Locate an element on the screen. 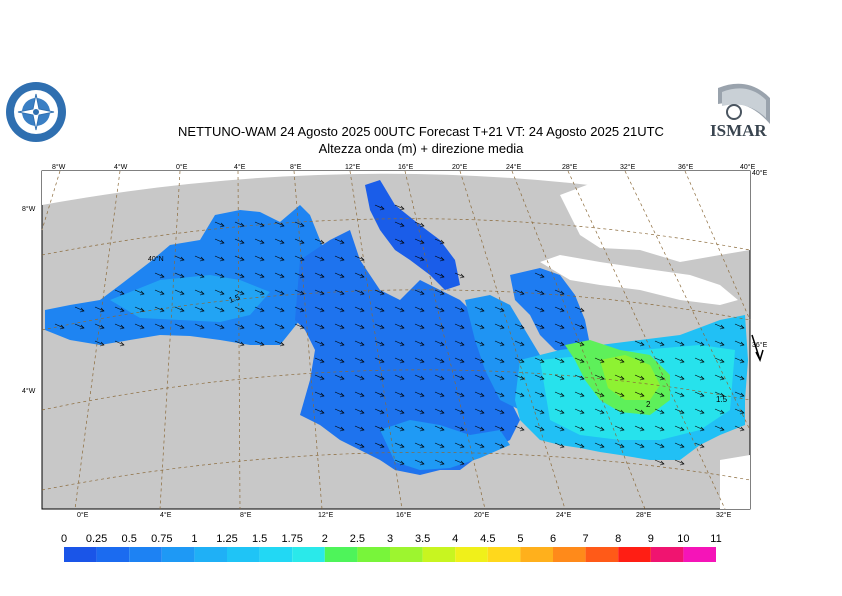 Image resolution: width=842 pixels, height=596 pixels. colorbar-label: 0.75 is located at coordinates (162, 539).